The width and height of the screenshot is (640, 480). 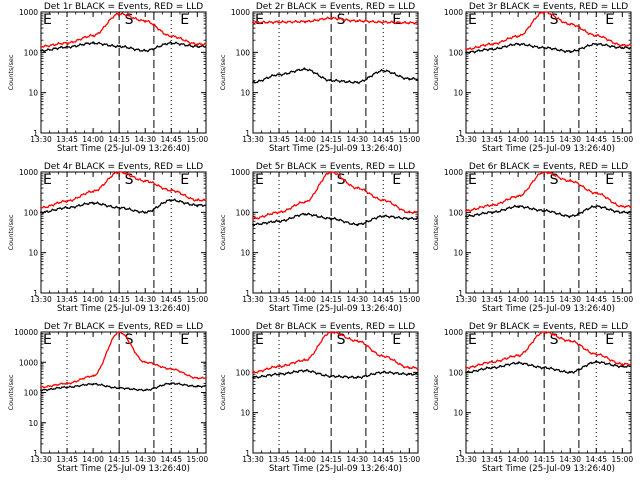 What do you see at coordinates (335, 149) in the screenshot?
I see `x-axis-label: Start Time (25-Jul-09 13:26:40)` at bounding box center [335, 149].